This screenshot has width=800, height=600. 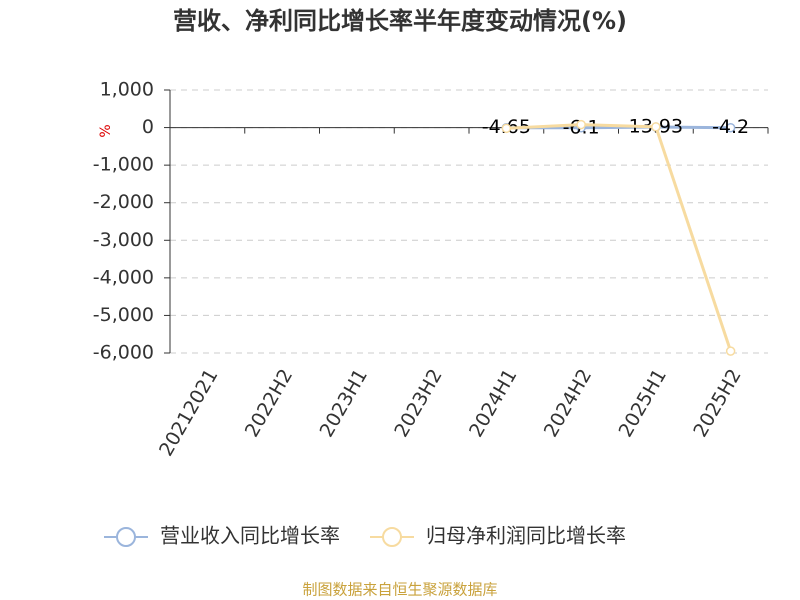 What do you see at coordinates (123, 165) in the screenshot?
I see `y-tick-label: -1,000` at bounding box center [123, 165].